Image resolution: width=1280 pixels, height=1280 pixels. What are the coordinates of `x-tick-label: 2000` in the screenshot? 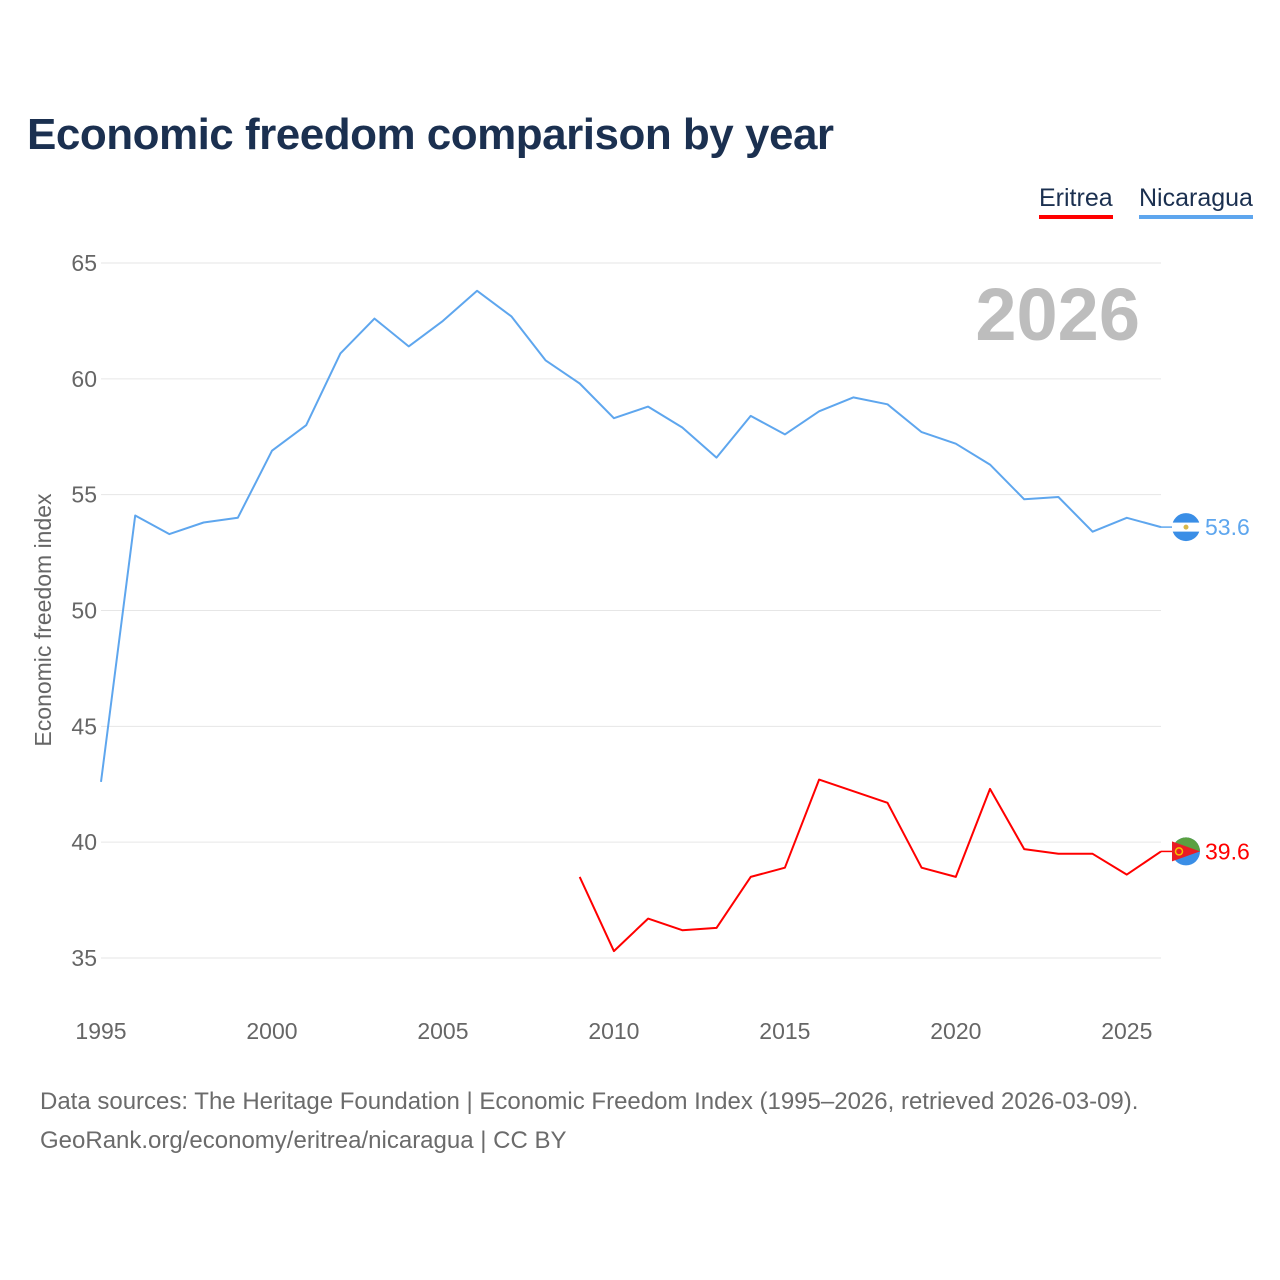 It's located at (271, 1031).